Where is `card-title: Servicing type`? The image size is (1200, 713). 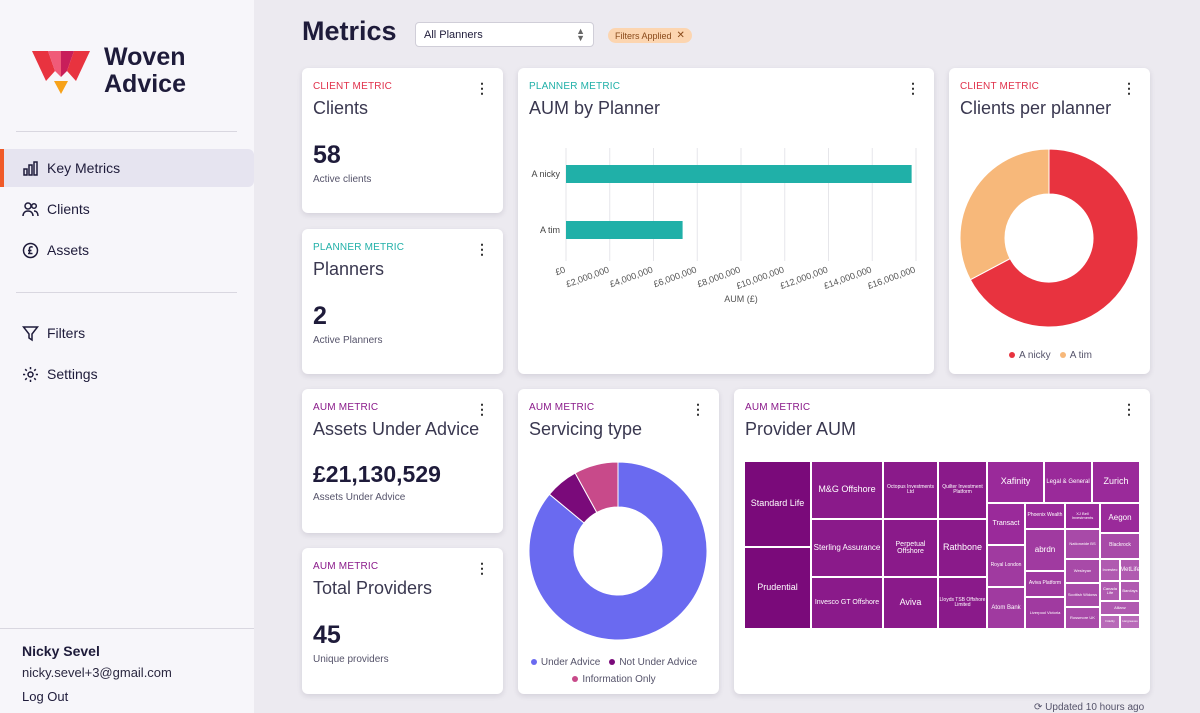 card-title: Servicing type is located at coordinates (586, 429).